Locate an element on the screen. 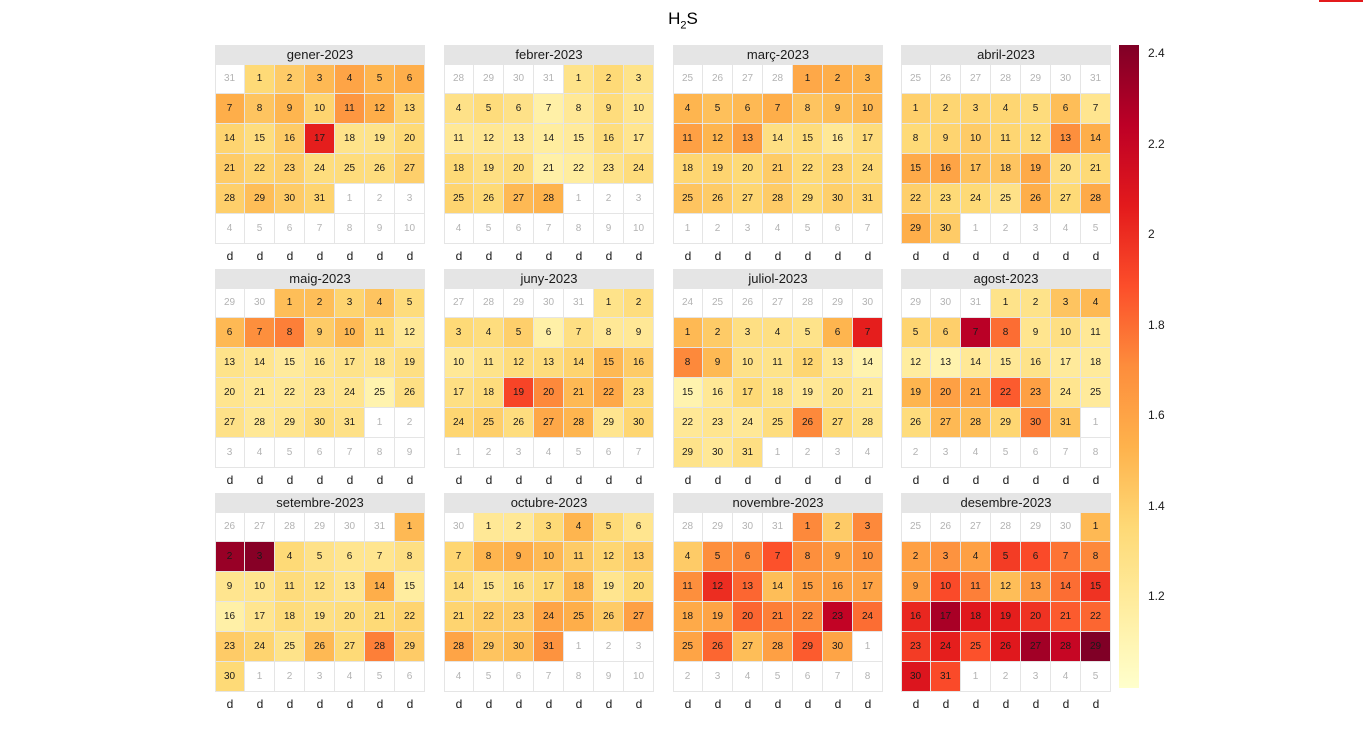 This screenshot has width=1366, height=746. day-cell: 19 is located at coordinates (1006, 617).